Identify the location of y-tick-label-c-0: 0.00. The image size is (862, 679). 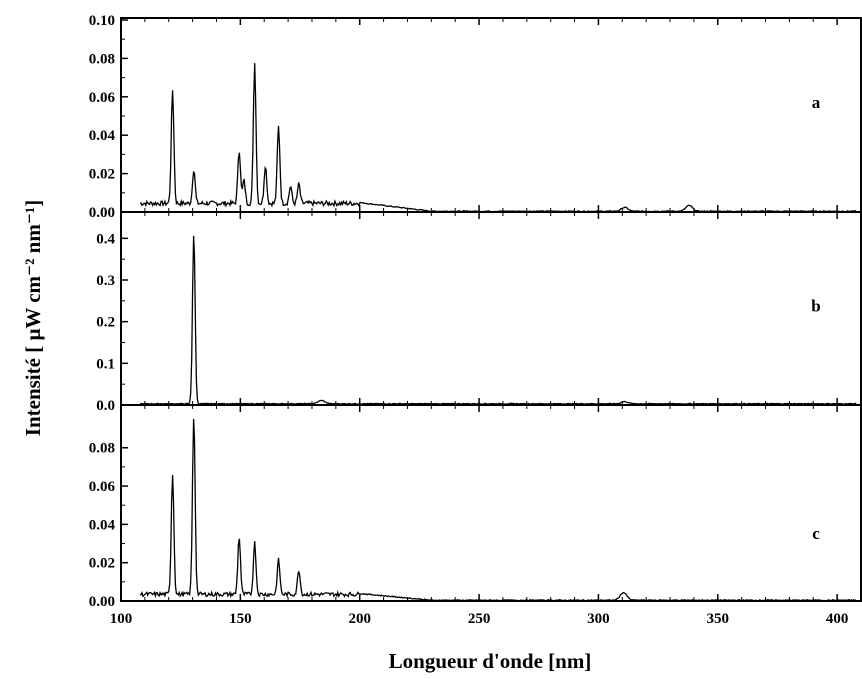
(102, 602).